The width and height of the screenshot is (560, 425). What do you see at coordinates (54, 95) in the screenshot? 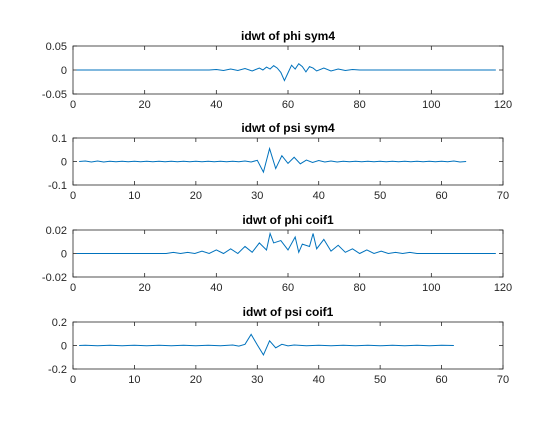
I see `y-tick-label: -0.05` at bounding box center [54, 95].